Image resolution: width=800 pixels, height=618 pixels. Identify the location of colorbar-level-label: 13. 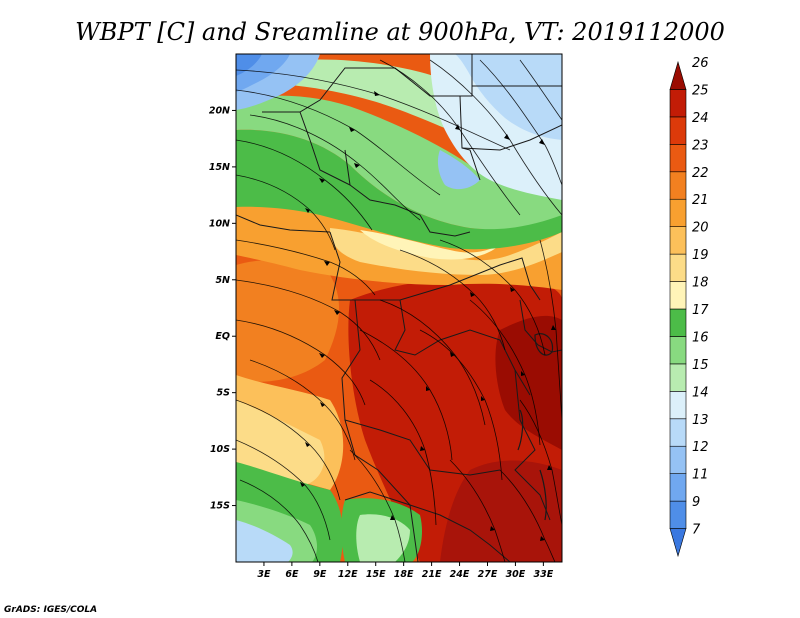
(700, 420).